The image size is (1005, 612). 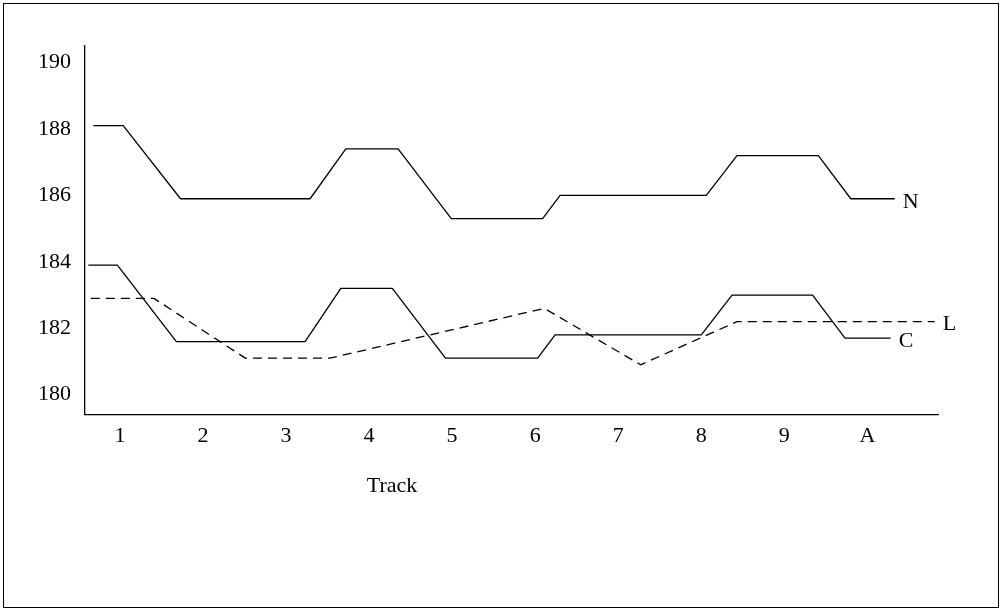 I want to click on x-tick-label: 2, so click(x=203, y=434).